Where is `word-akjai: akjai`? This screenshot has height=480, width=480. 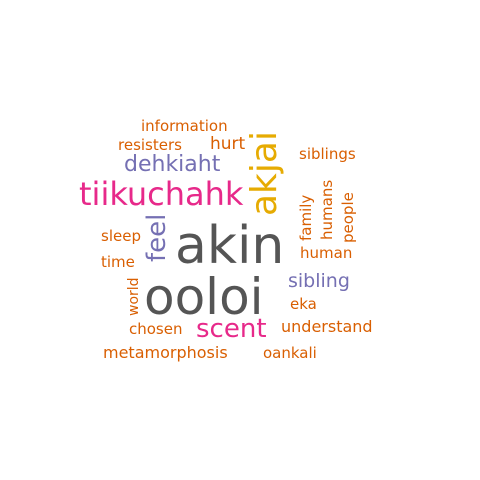
word-akjai: akjai is located at coordinates (264, 173).